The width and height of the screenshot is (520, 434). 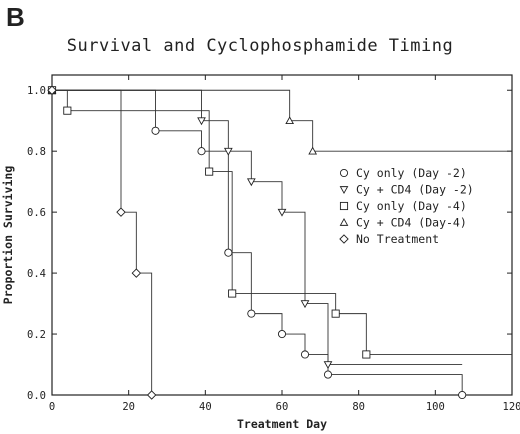 I want to click on y-tick-label: 1.0, so click(x=36, y=91).